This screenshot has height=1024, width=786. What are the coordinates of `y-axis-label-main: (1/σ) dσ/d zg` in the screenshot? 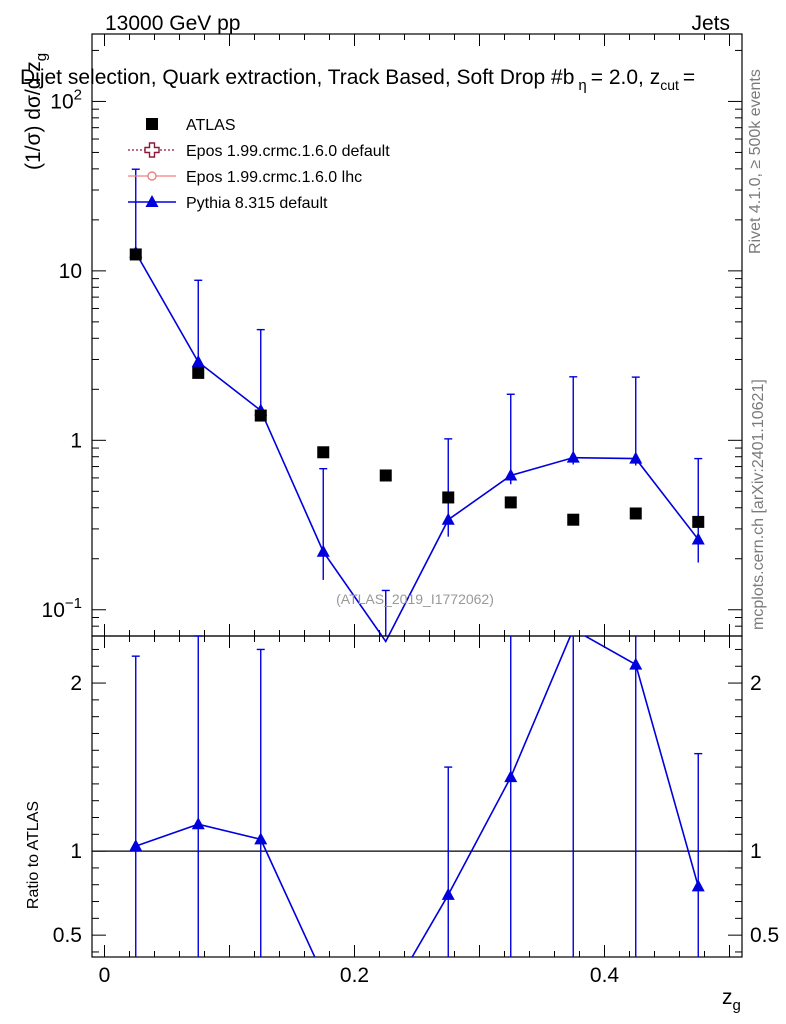 It's located at (36, 111).